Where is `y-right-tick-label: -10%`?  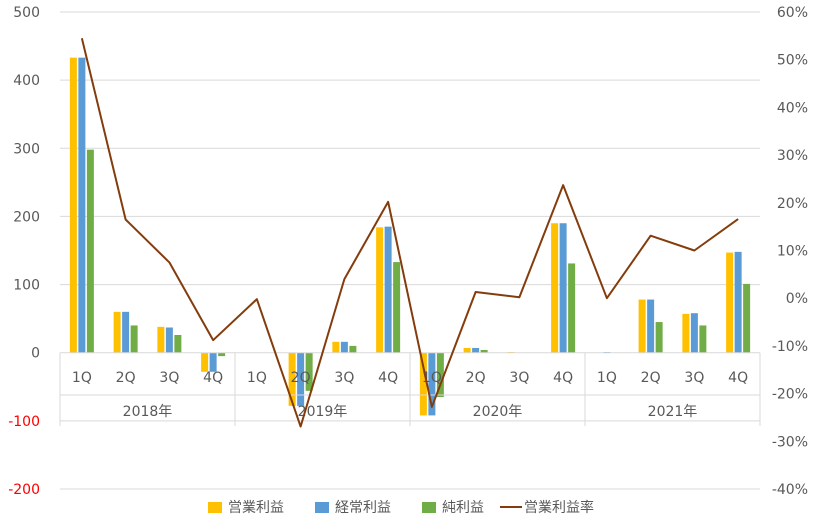 y-right-tick-label: -10% is located at coordinates (790, 347).